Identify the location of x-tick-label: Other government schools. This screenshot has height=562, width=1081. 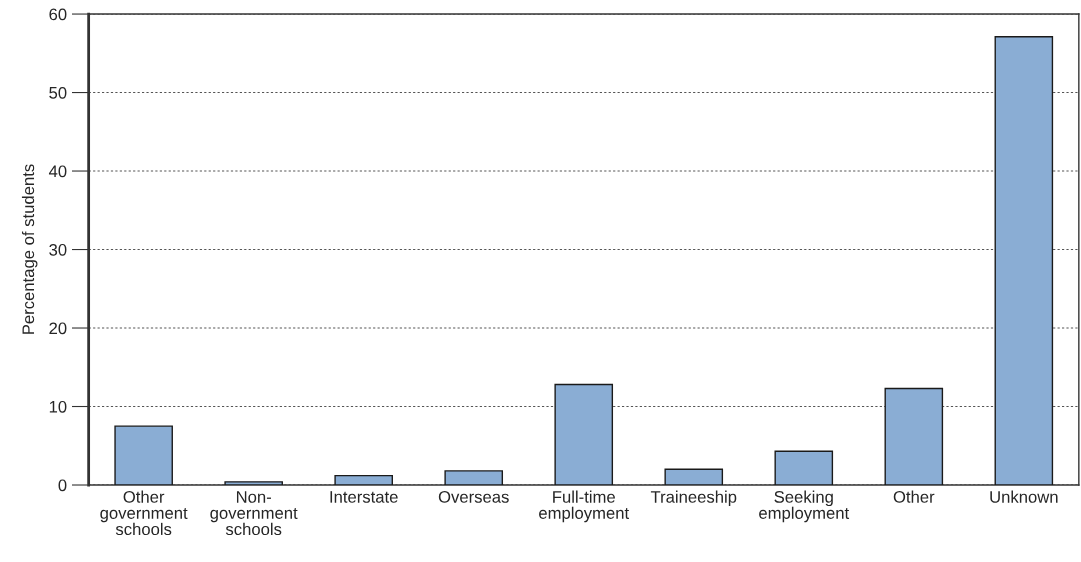
(144, 513).